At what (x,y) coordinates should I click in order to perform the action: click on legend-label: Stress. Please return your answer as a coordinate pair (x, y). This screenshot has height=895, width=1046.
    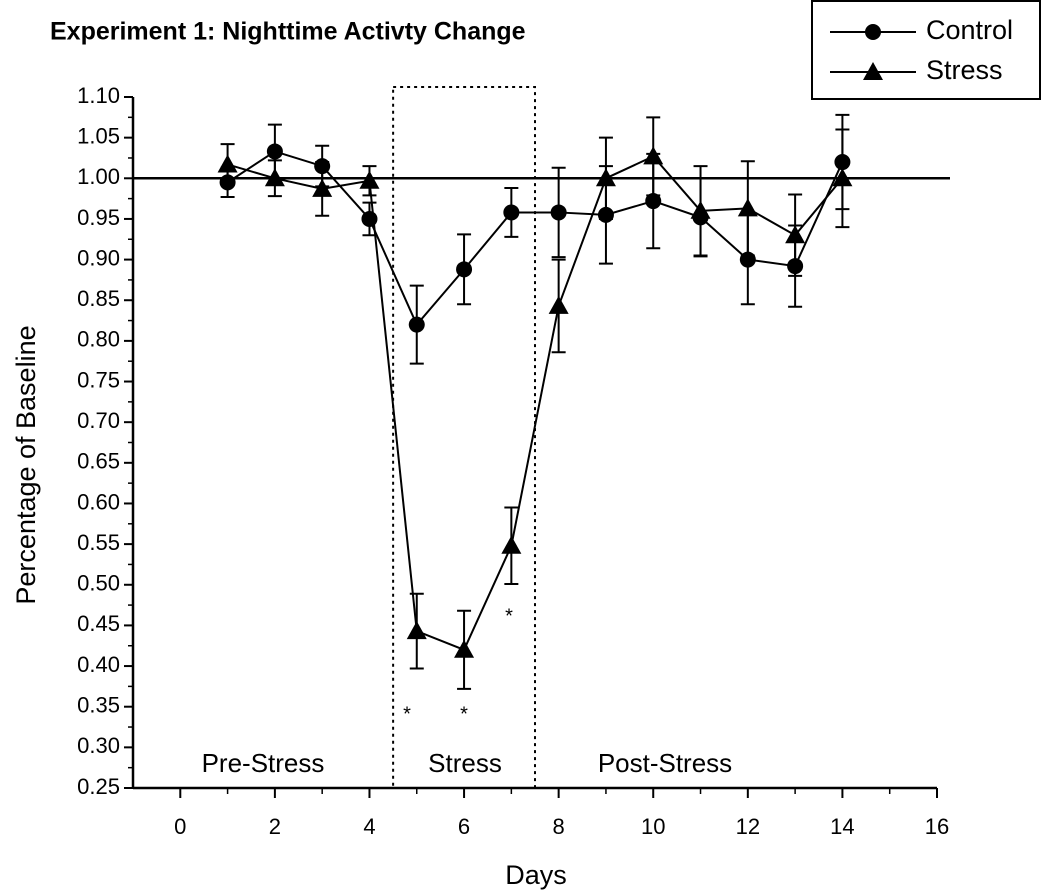
    Looking at the image, I should click on (964, 70).